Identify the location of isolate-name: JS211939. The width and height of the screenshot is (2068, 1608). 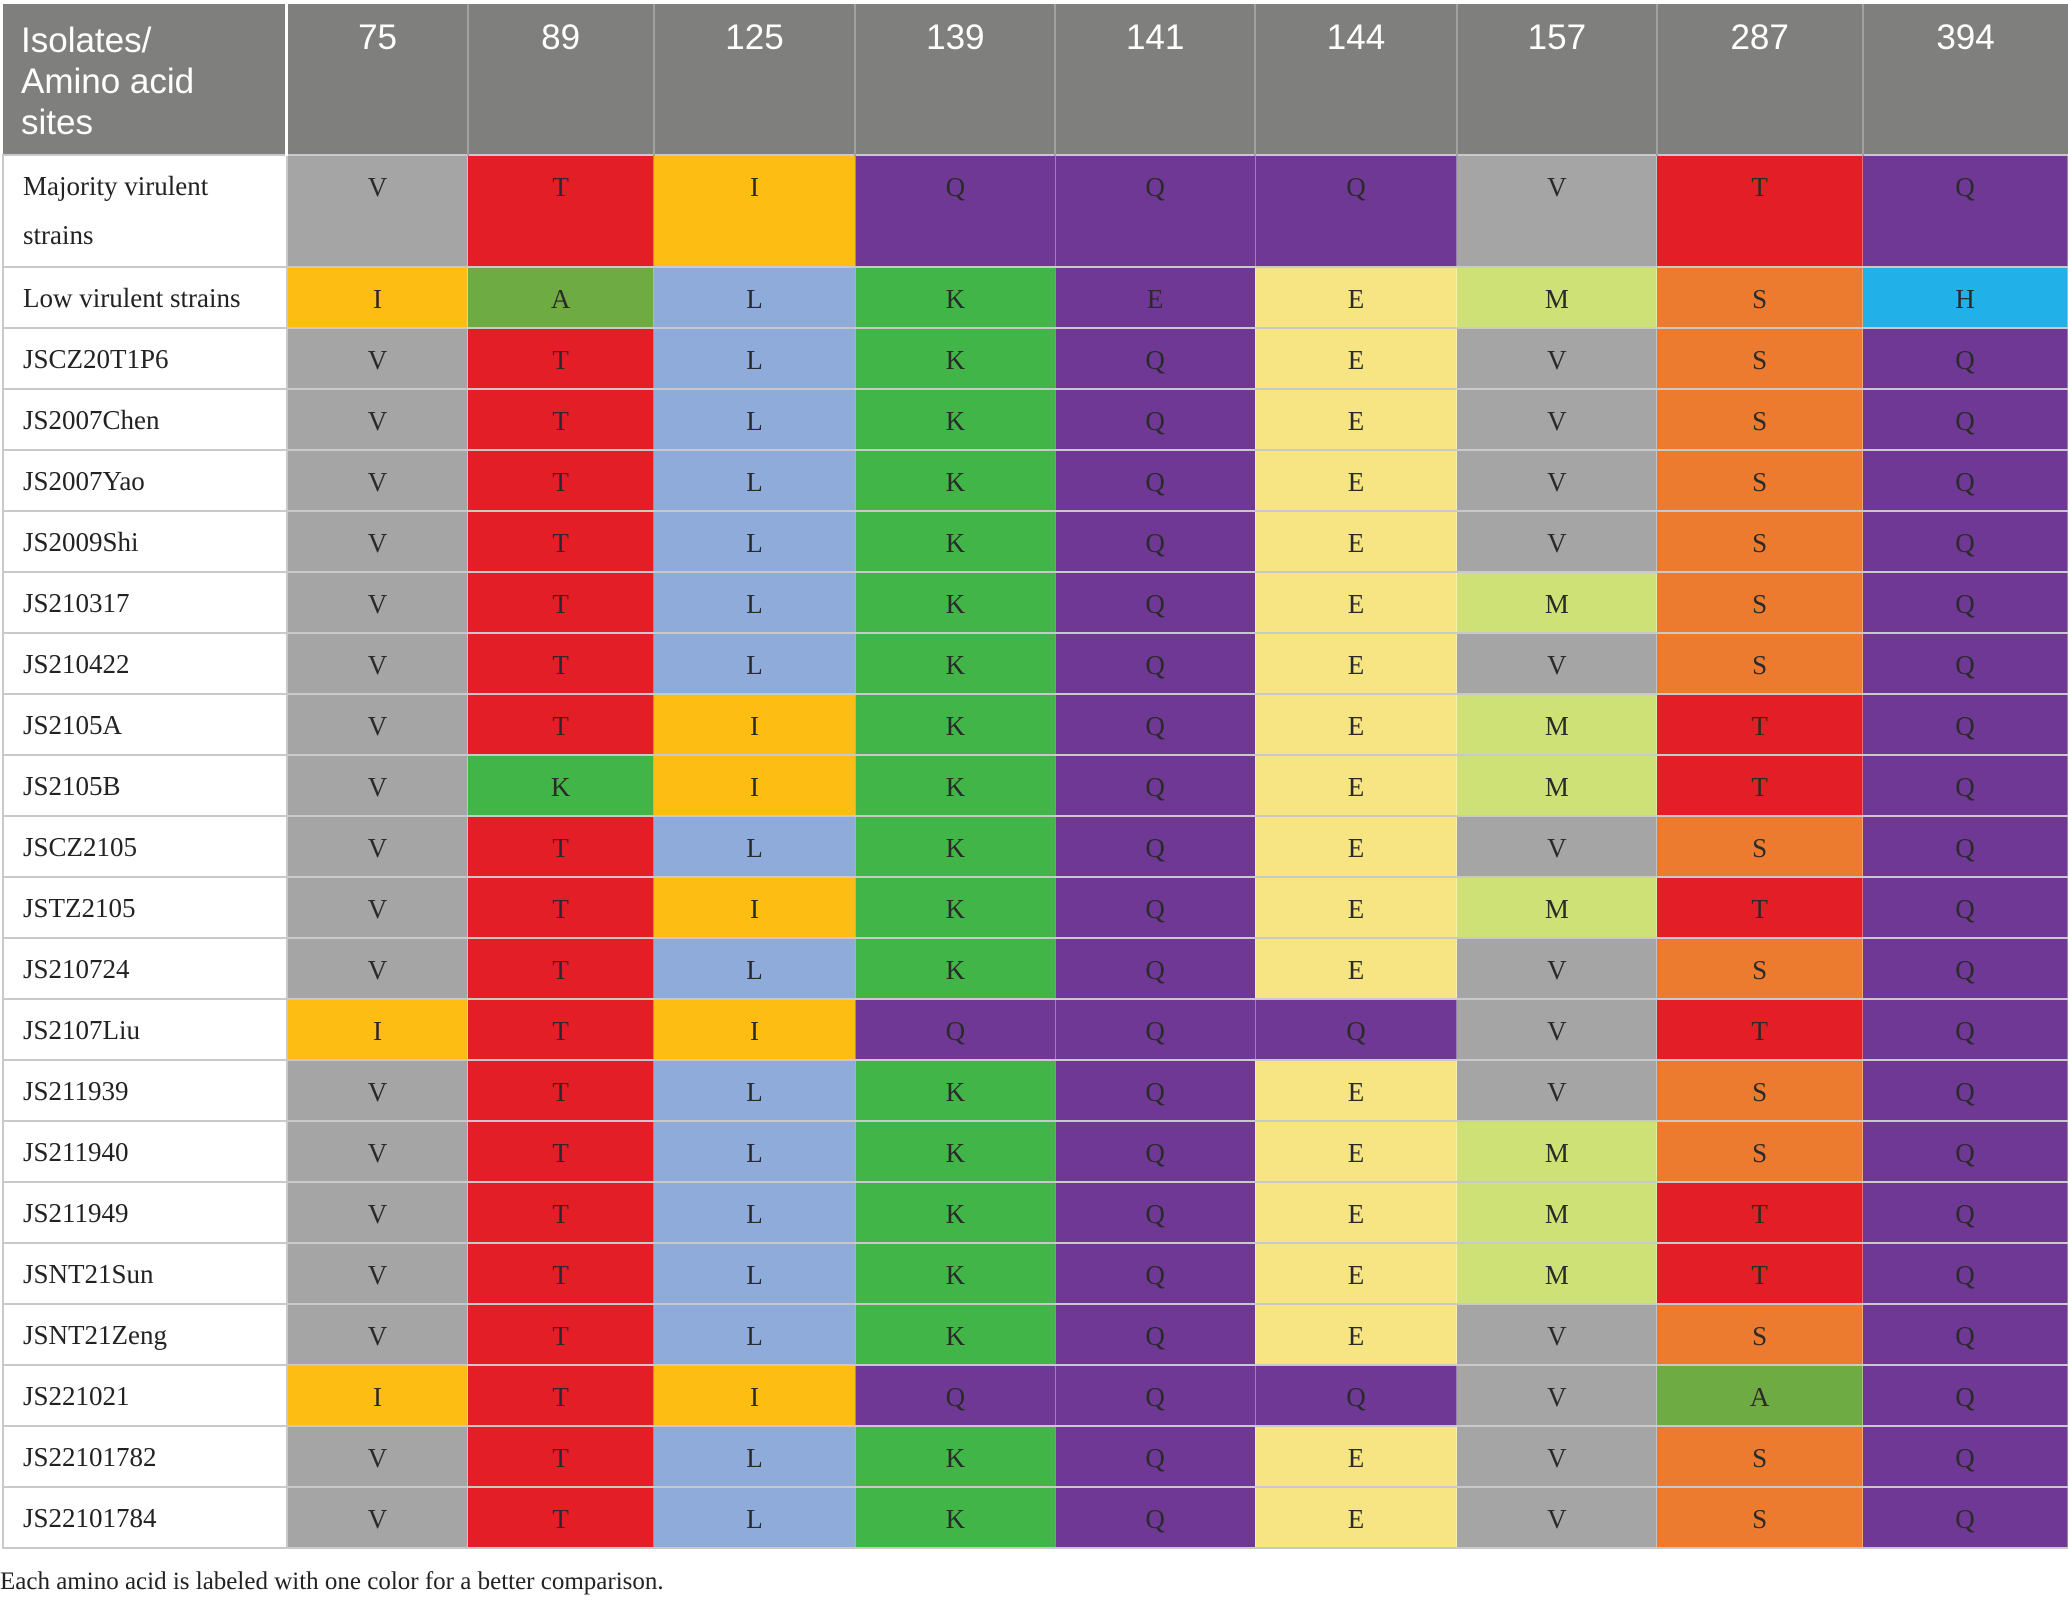
(145, 1090).